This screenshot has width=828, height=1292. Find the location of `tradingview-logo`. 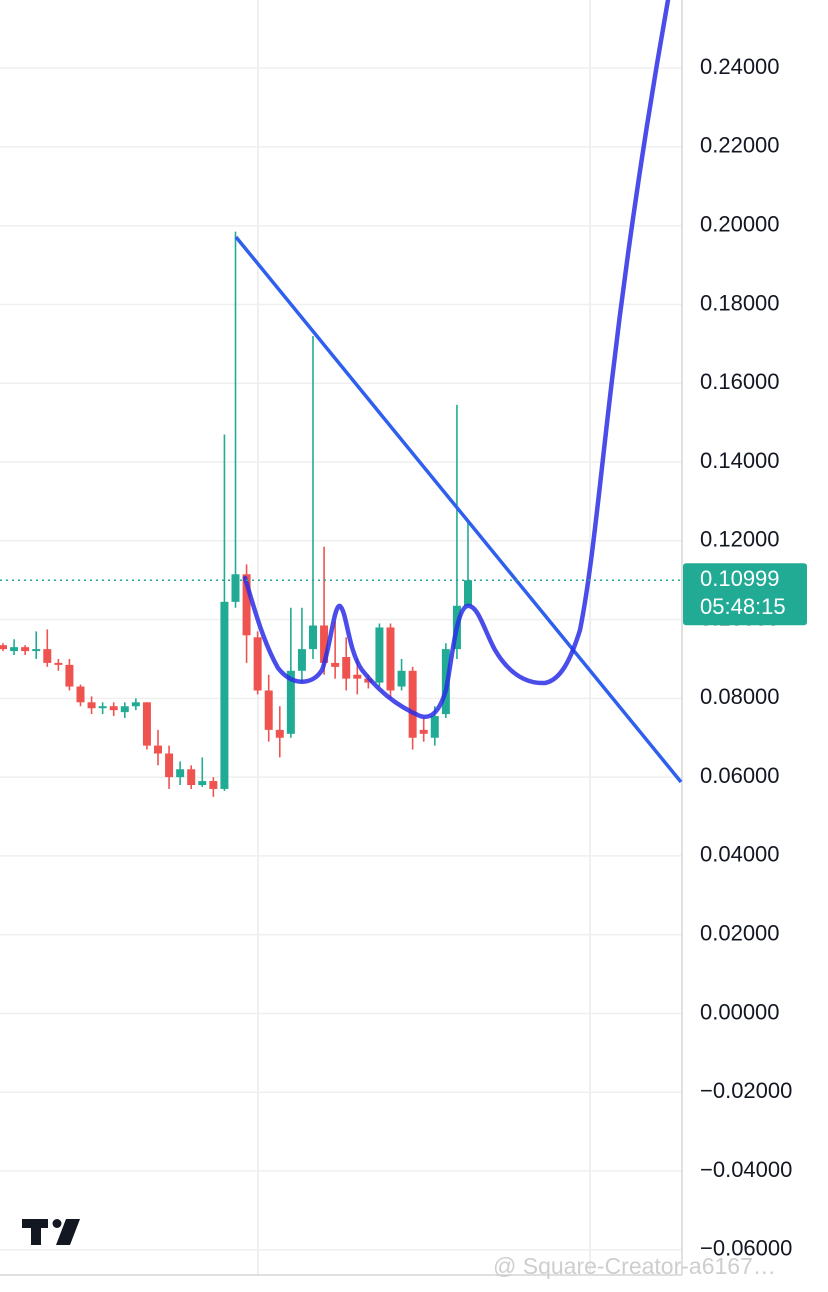

tradingview-logo is located at coordinates (51, 1232).